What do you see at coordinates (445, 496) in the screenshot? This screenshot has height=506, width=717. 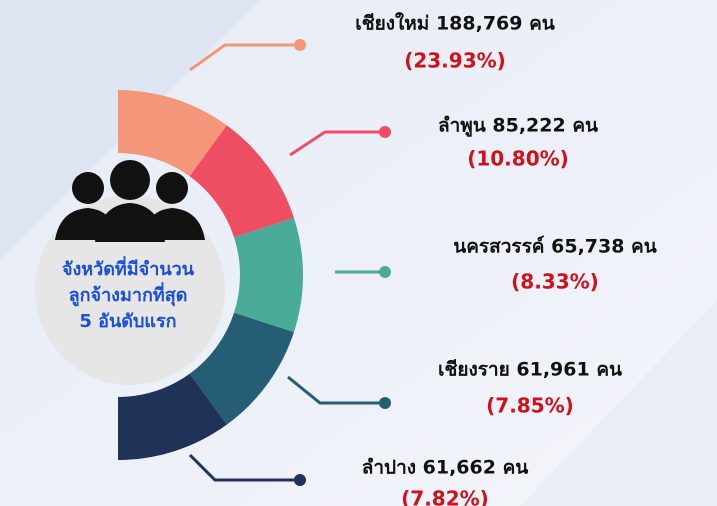 I see `item-percent: (7.82%)` at bounding box center [445, 496].